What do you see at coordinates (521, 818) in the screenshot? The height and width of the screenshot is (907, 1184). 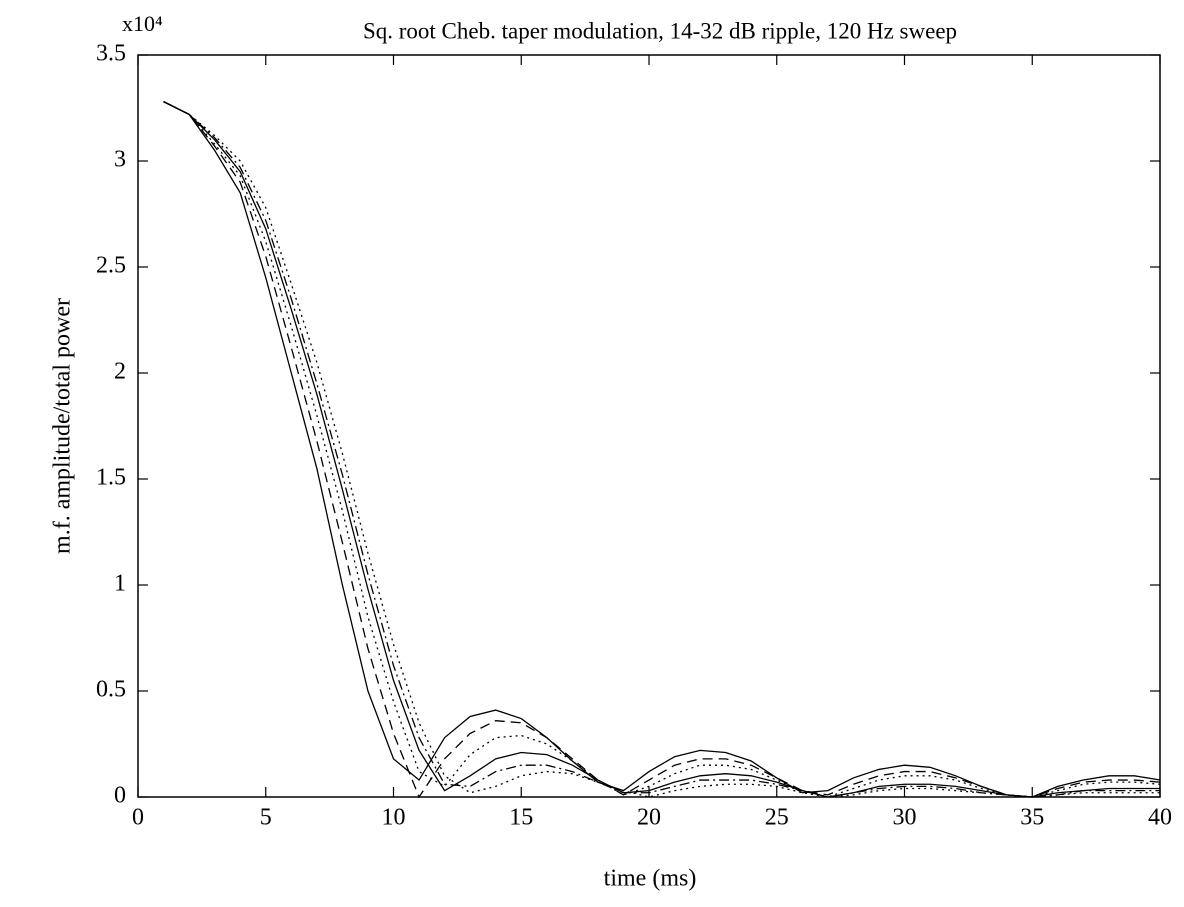 I see `x-tick-label: 15` at bounding box center [521, 818].